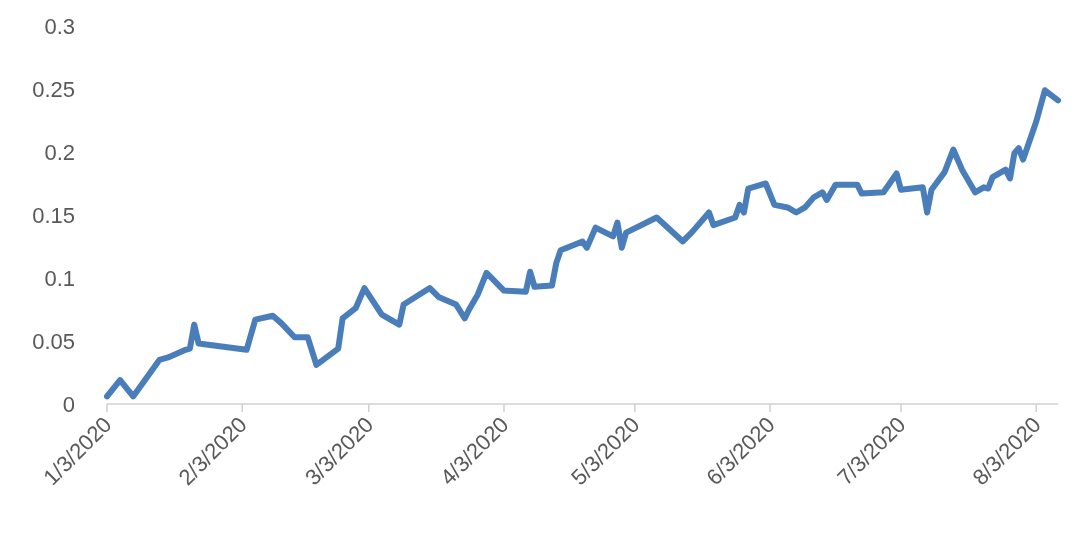 This screenshot has width=1074, height=549. What do you see at coordinates (68, 404) in the screenshot?
I see `y-tick-label: 0` at bounding box center [68, 404].